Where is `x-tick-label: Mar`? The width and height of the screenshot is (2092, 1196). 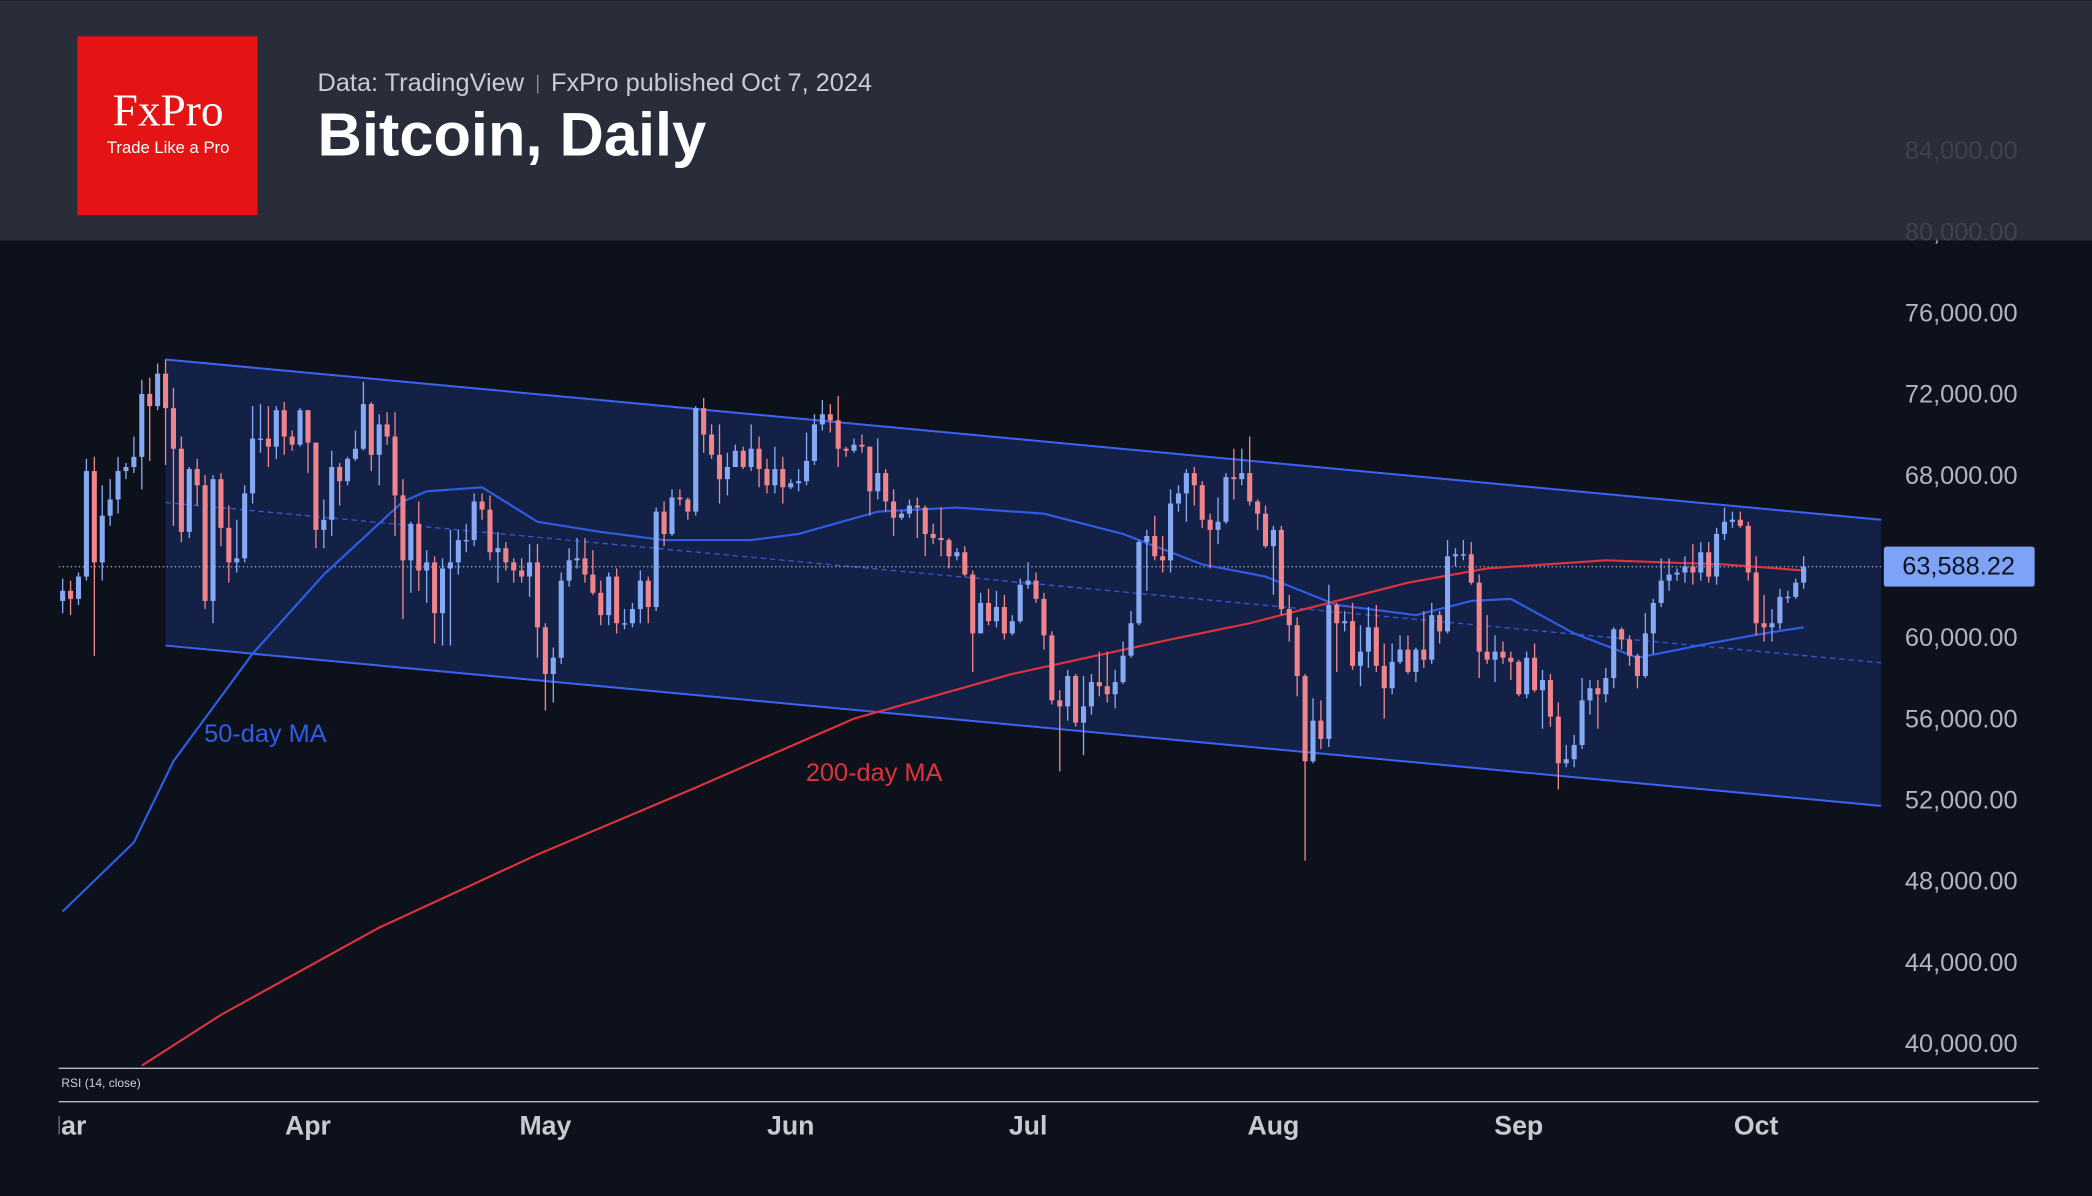 x-tick-label: Mar is located at coordinates (62, 1126).